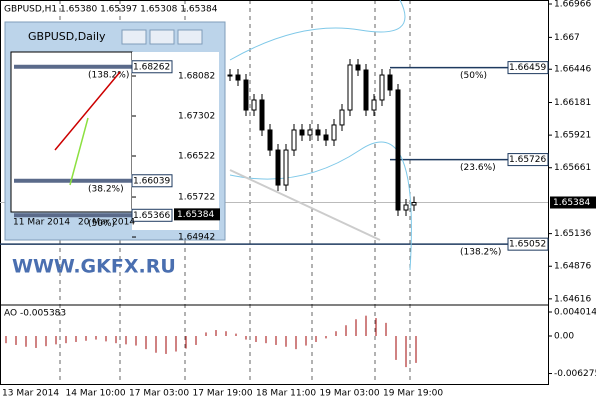 This screenshot has width=596, height=400. Describe the element at coordinates (87, 111) in the screenshot. I see `inset-trend` at that location.